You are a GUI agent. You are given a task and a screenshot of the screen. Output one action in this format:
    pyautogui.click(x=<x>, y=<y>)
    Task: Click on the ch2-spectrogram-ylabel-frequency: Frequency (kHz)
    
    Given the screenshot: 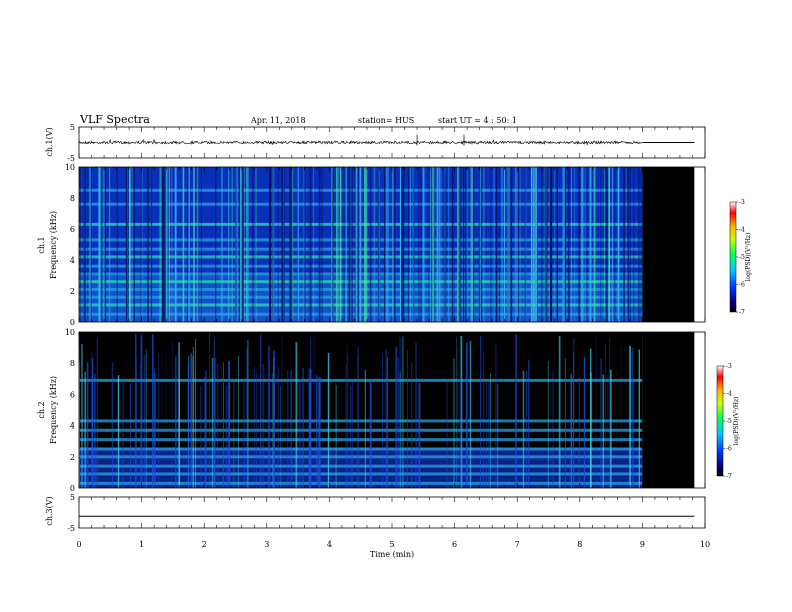 What is the action you would take?
    pyautogui.click(x=53, y=410)
    